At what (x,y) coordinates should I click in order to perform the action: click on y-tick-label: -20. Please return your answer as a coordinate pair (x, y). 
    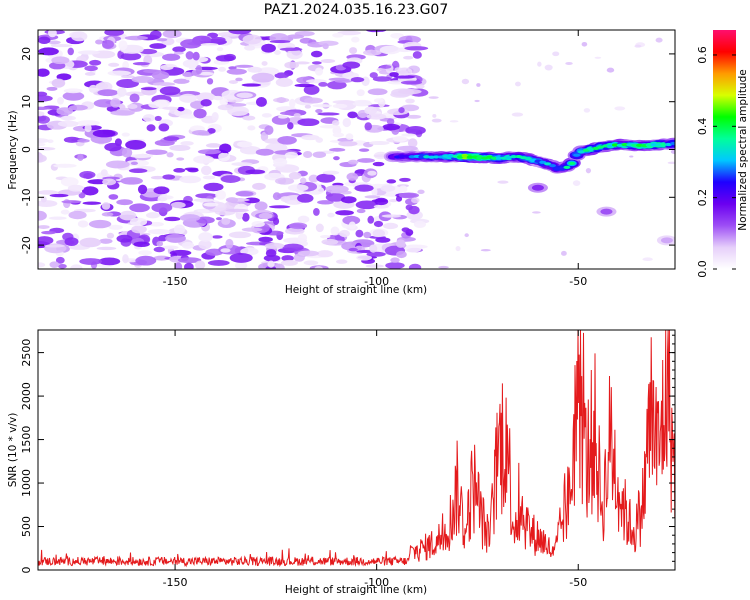
    Looking at the image, I should click on (26, 245).